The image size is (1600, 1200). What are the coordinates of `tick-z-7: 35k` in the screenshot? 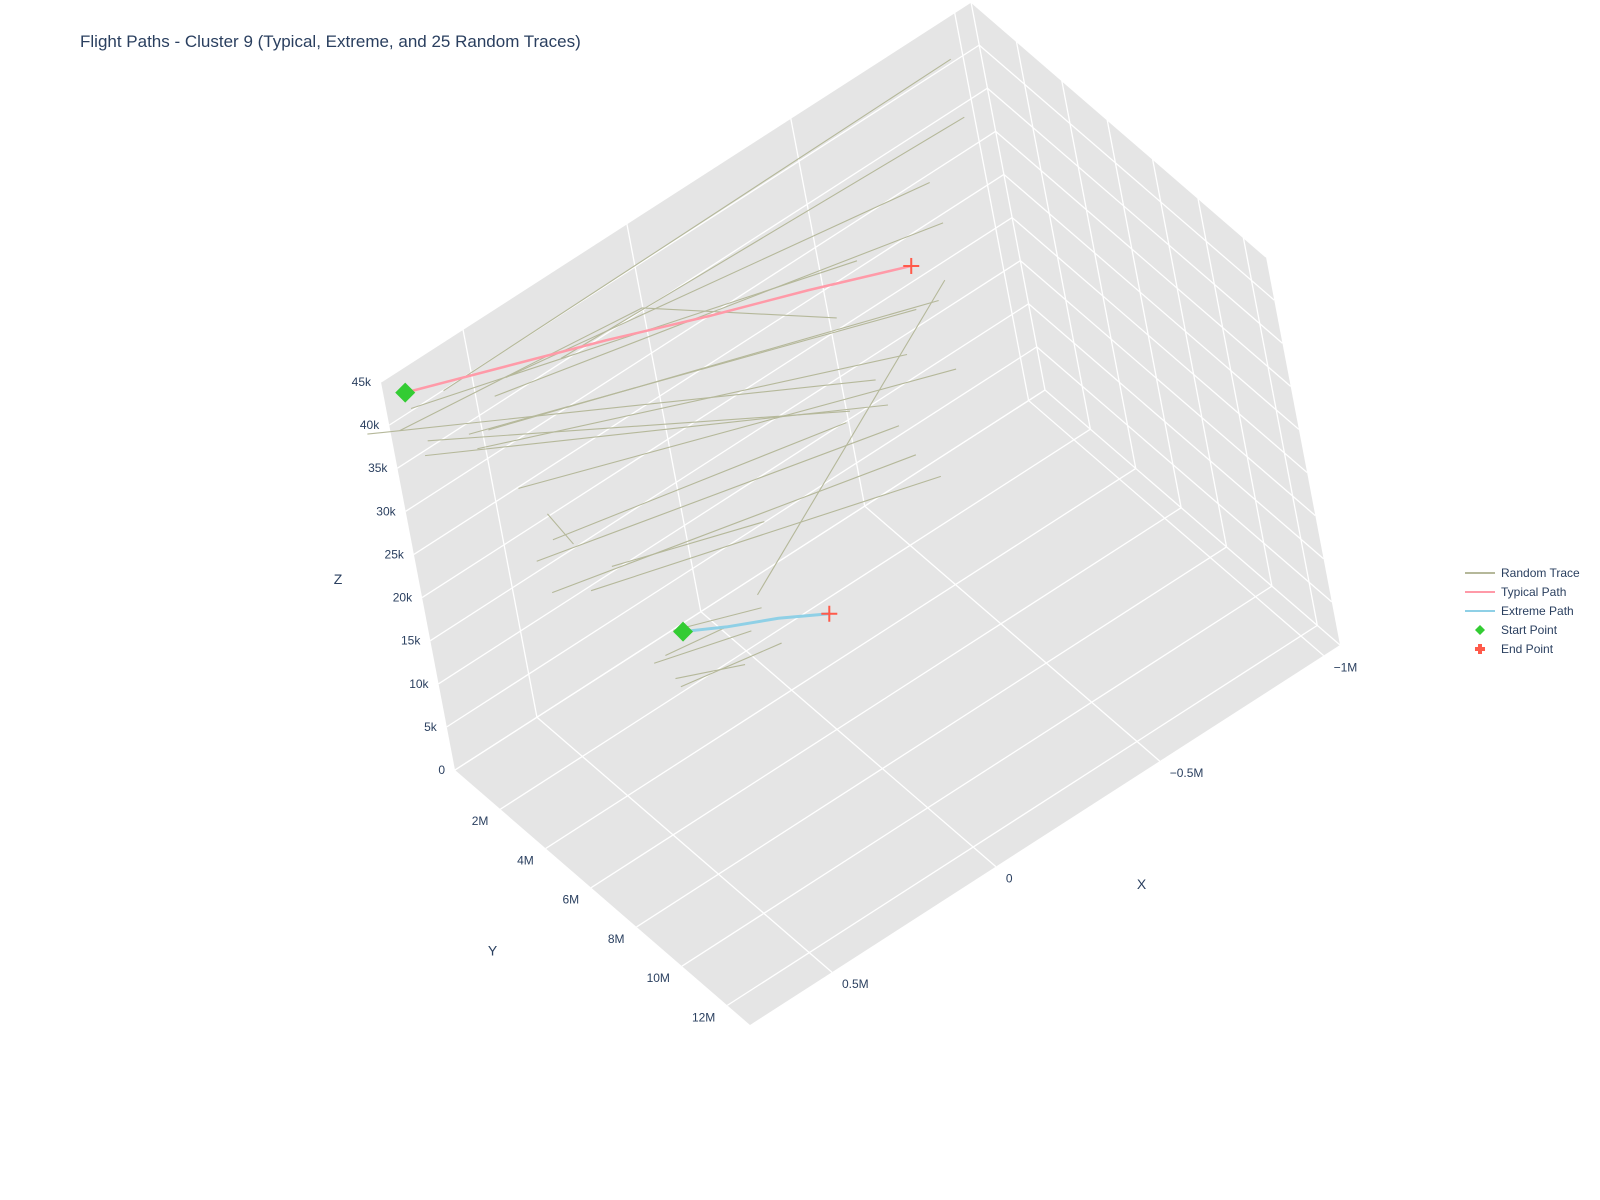 It's located at (378, 468).